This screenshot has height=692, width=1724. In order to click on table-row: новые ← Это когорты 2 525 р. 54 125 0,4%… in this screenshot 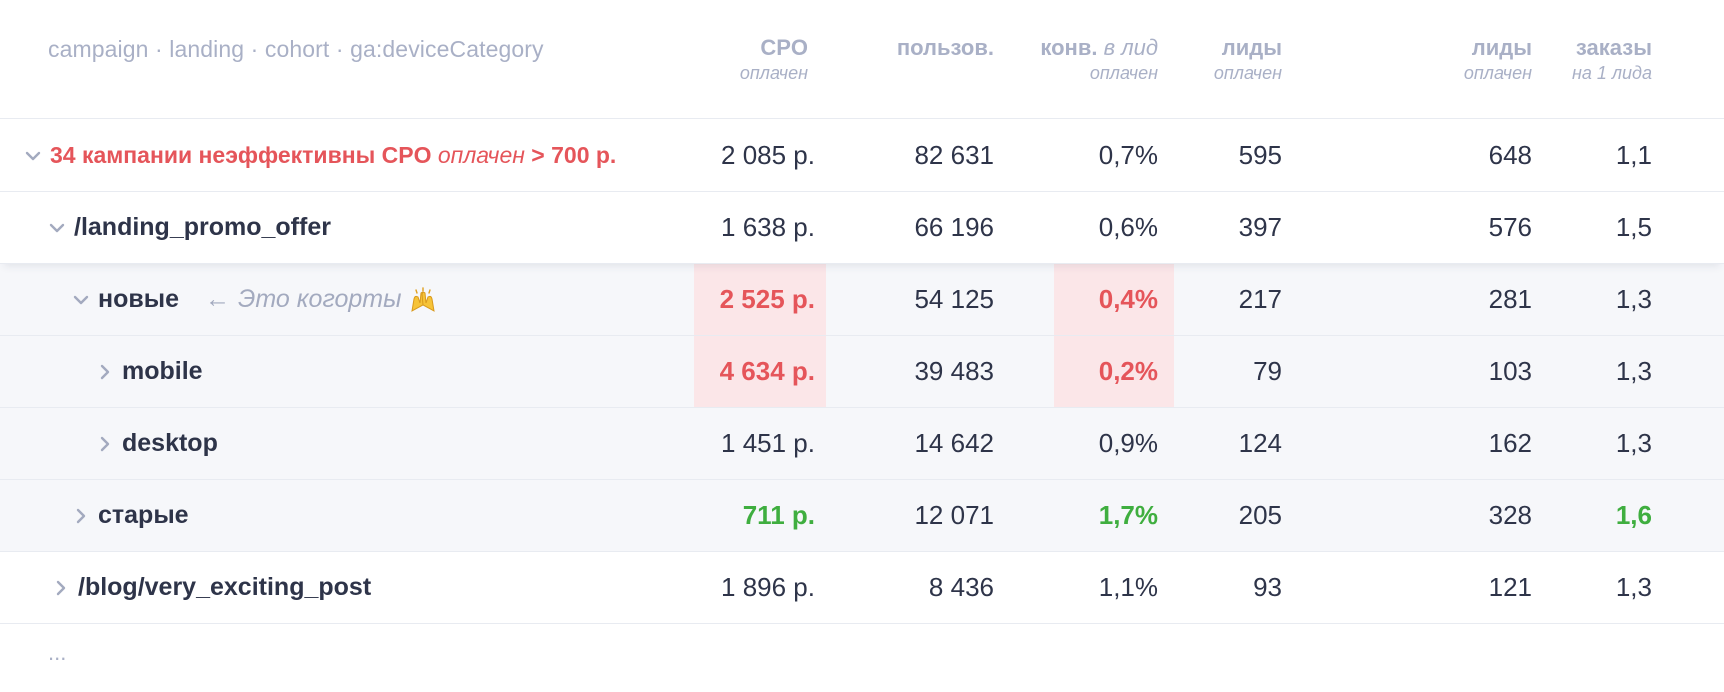, I will do `click(862, 300)`.